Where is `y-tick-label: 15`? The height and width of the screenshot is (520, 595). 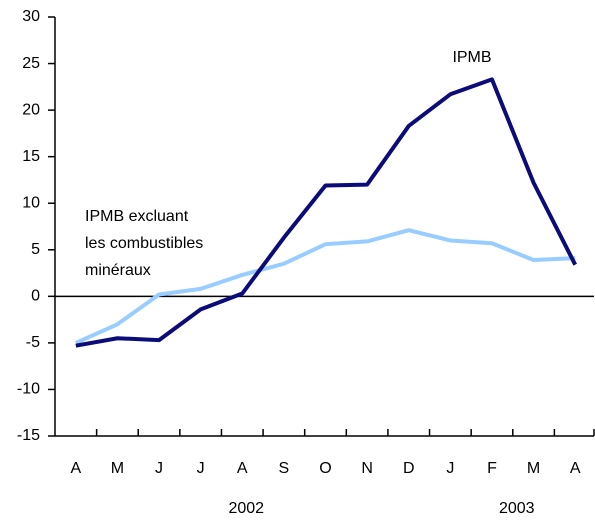 y-tick-label: 15 is located at coordinates (31, 156).